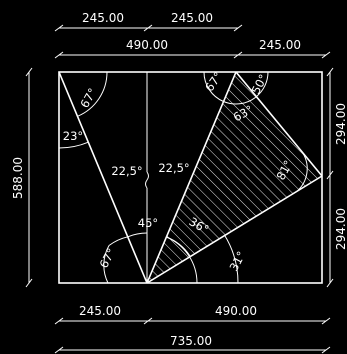  I want to click on dim-right-upper-height: 294.00, so click(340, 124).